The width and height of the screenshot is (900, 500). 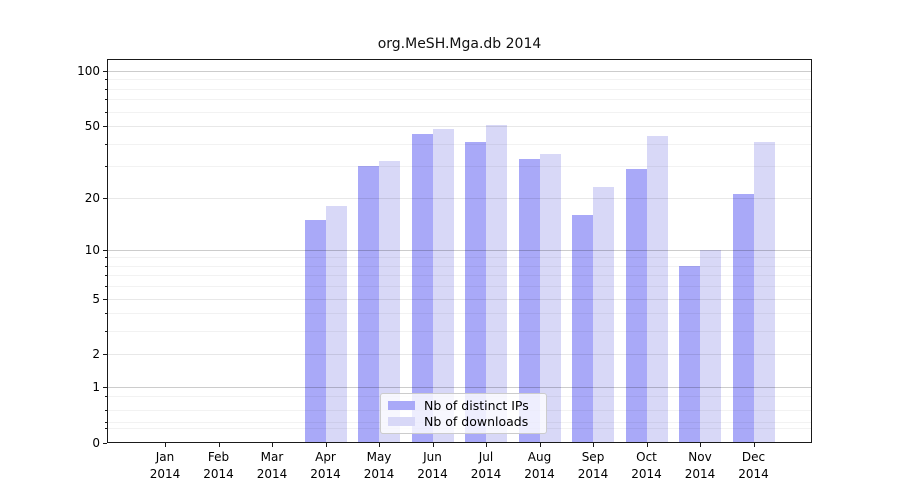 I want to click on xtick-label-sep: Sep 2014, so click(x=593, y=465).